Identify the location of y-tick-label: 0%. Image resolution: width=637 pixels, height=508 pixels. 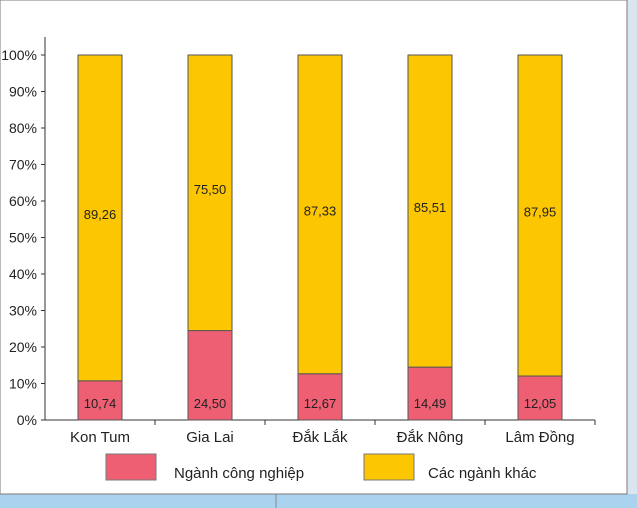
(27, 420).